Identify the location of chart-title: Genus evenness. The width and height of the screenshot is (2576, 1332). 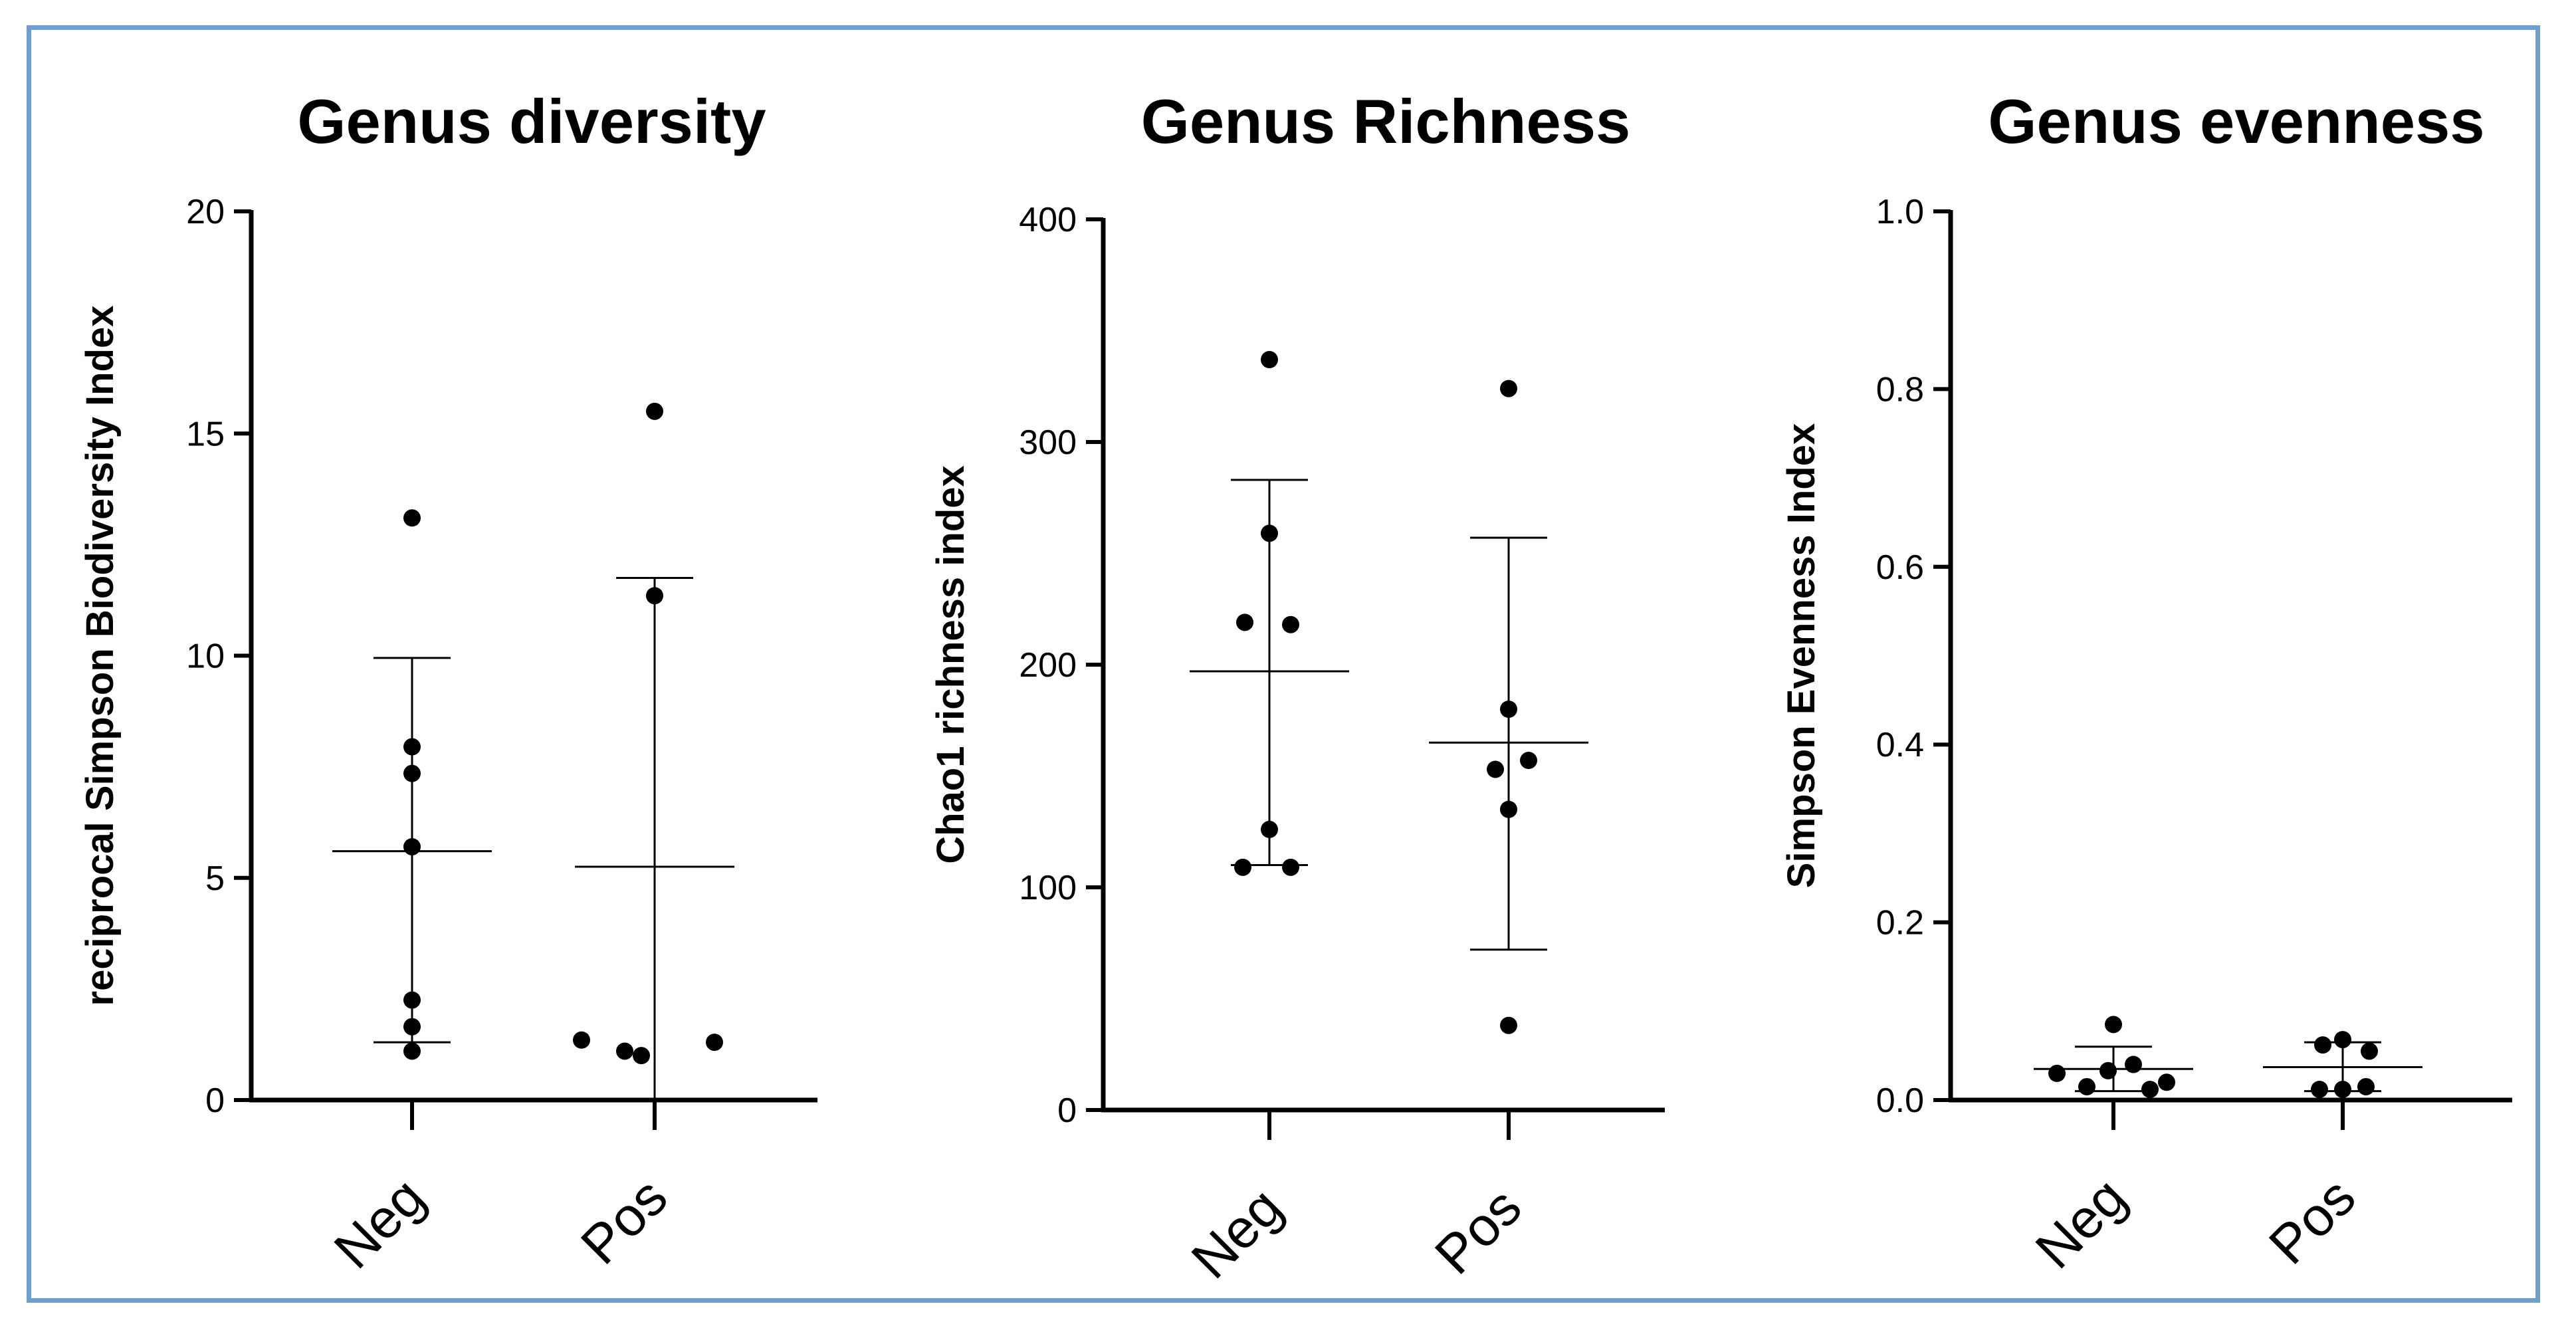
(2236, 121).